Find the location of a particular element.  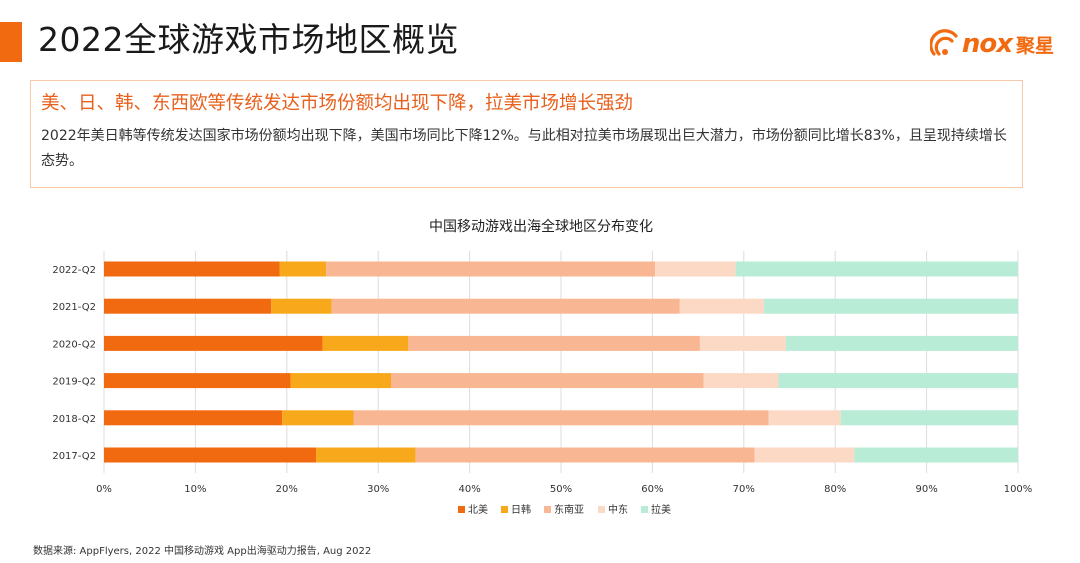

title-accent-bar is located at coordinates (11, 42).